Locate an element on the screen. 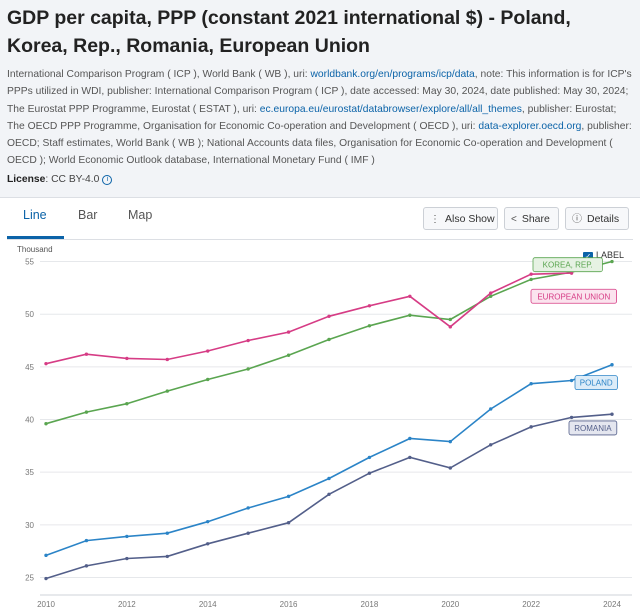 Image resolution: width=640 pixels, height=616 pixels. license-line: License: CC BY-4.0 i is located at coordinates (60, 179).